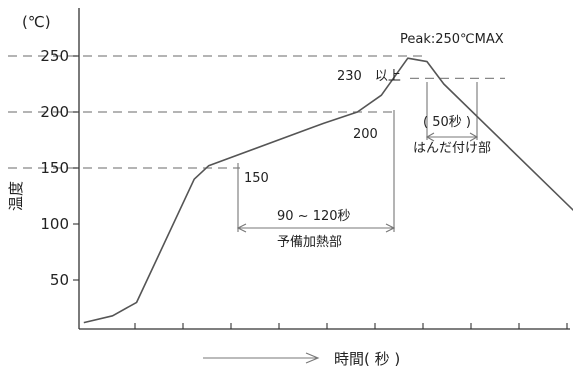  I want to click on label-200: 200, so click(365, 134).